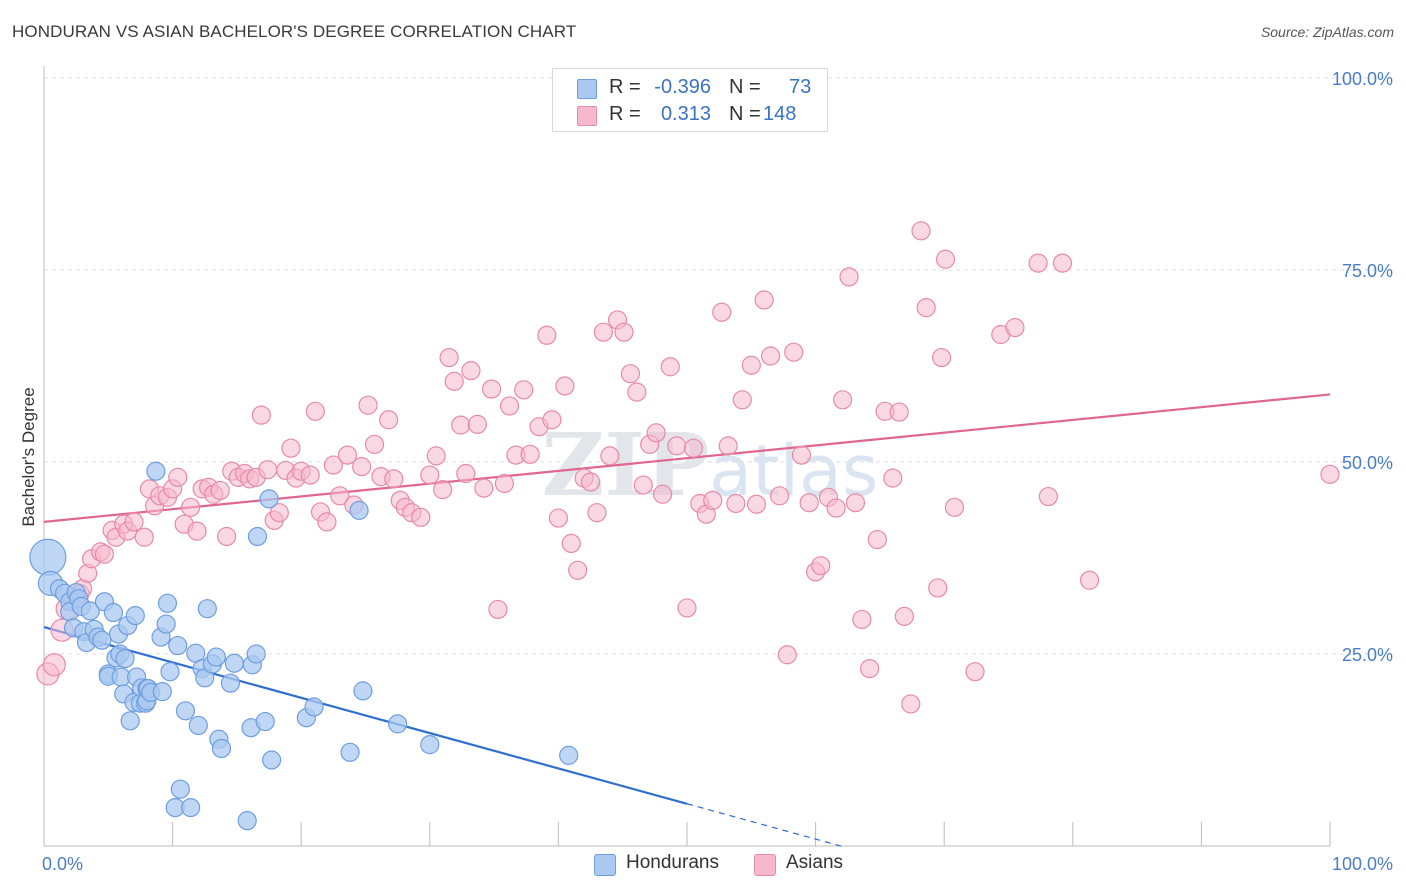  I want to click on n-value: 148, so click(780, 114).